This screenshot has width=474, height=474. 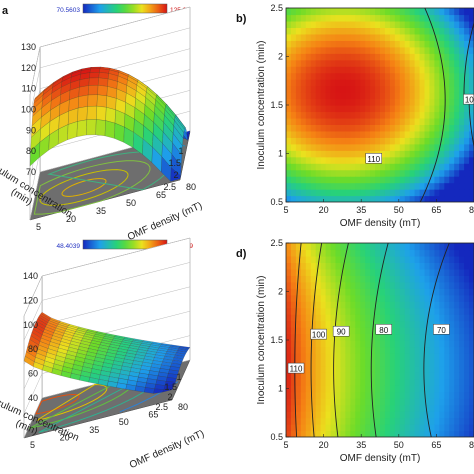 What do you see at coordinates (324, 210) in the screenshot?
I see `x-tick-label: 20` at bounding box center [324, 210].